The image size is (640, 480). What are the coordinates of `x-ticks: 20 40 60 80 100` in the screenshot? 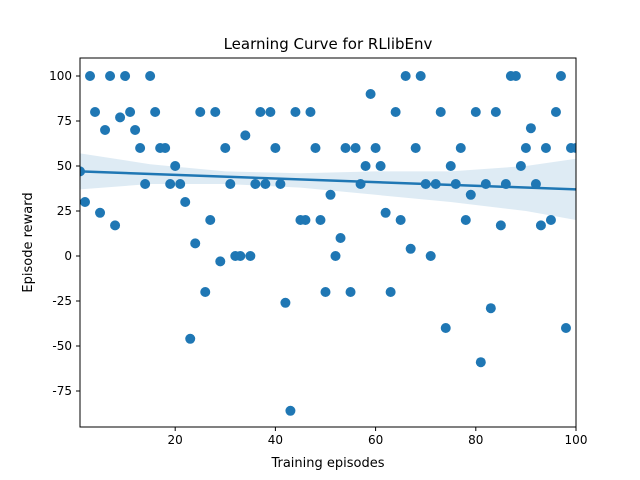 It's located at (377, 437).